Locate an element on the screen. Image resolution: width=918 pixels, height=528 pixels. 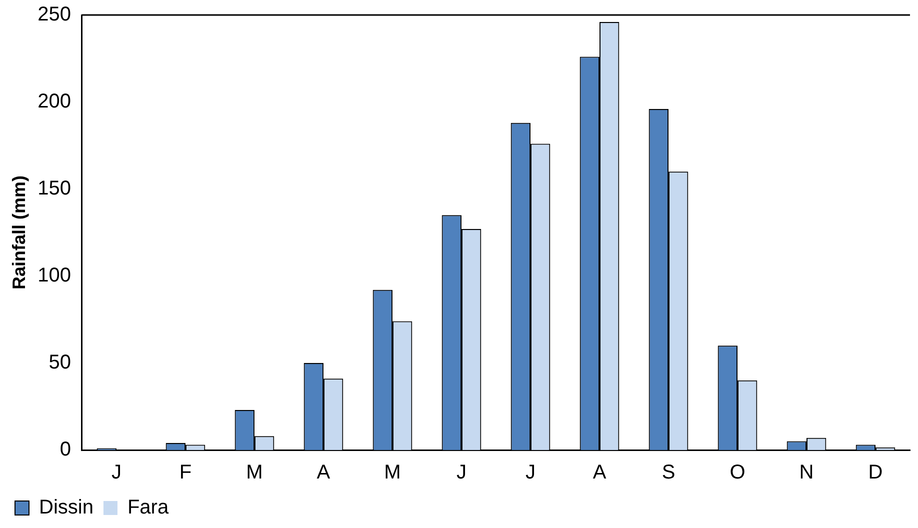
y-axis-title: Rainfall (mm) is located at coordinates (18, 232).